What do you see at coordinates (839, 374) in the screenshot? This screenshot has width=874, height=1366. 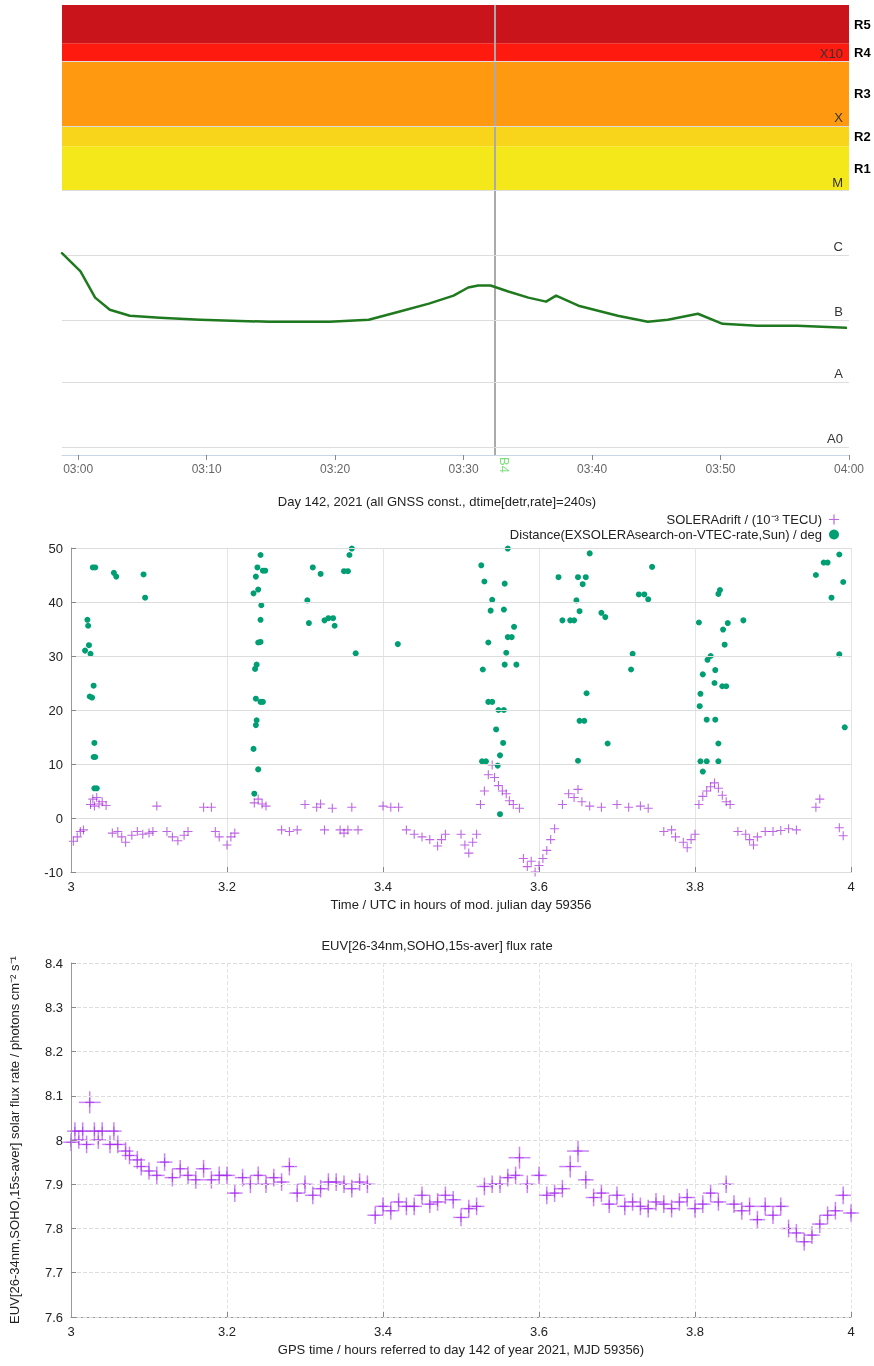 I see `ref-line-label: A` at bounding box center [839, 374].